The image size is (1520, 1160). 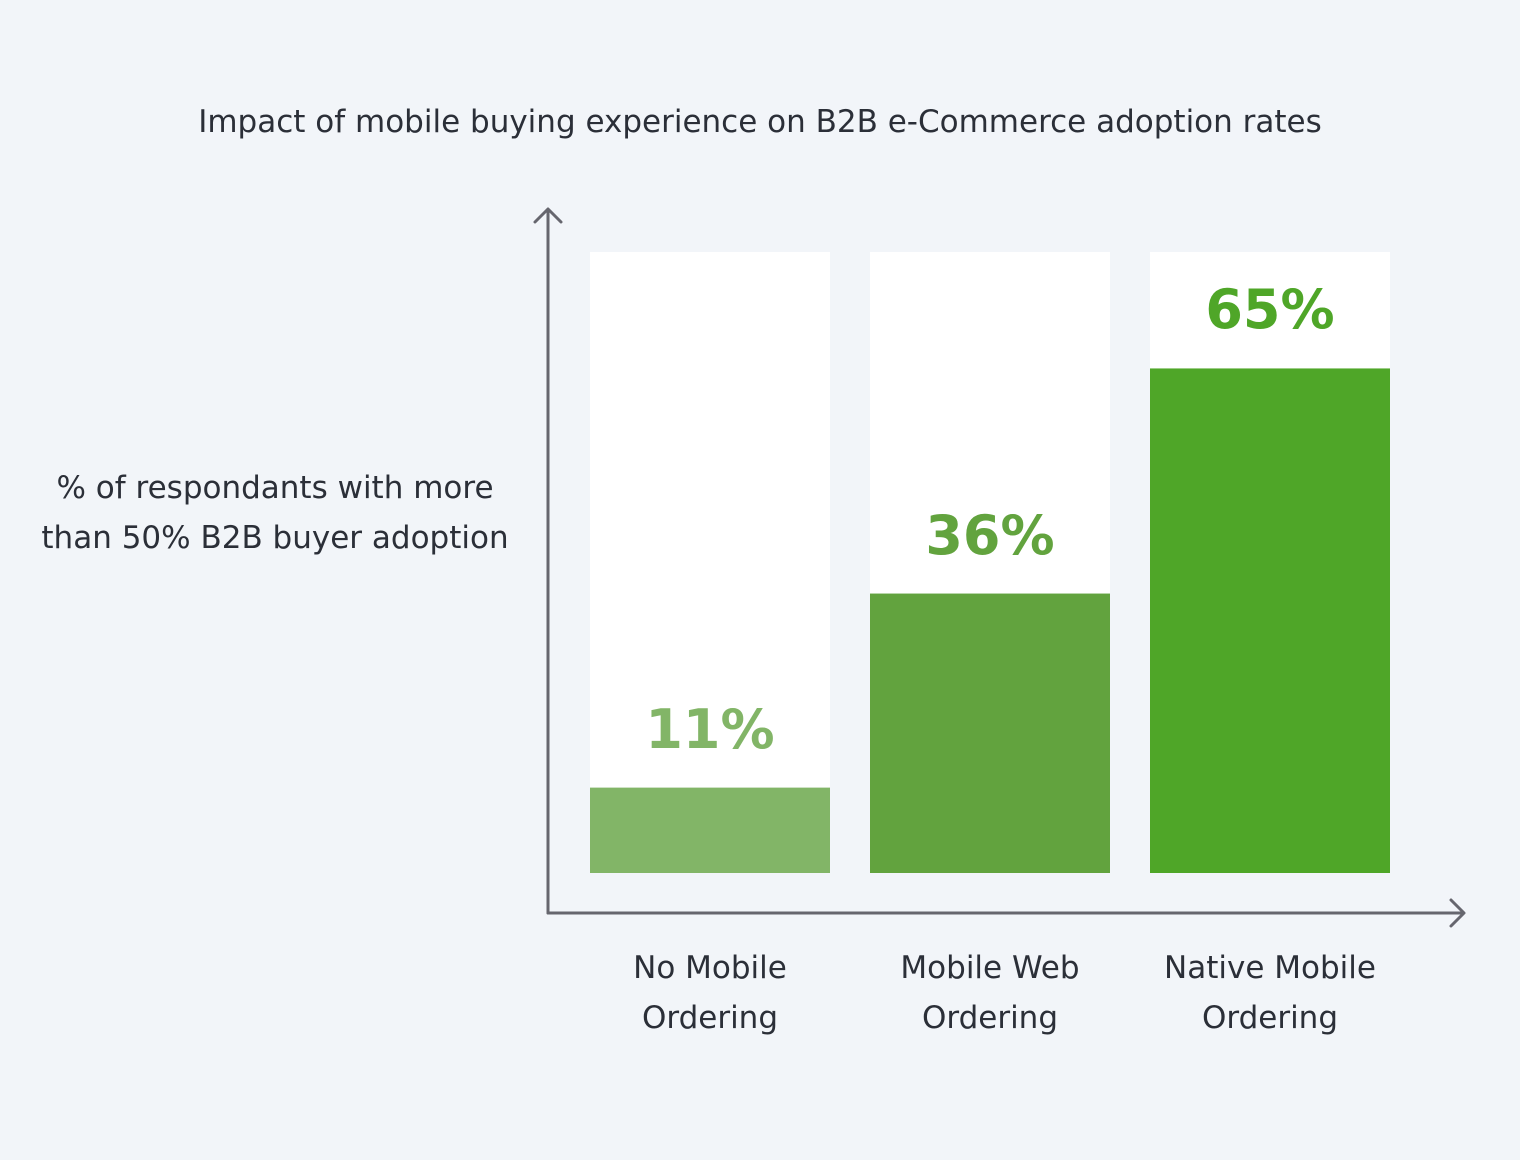 I want to click on value-label: 36%, so click(x=990, y=535).